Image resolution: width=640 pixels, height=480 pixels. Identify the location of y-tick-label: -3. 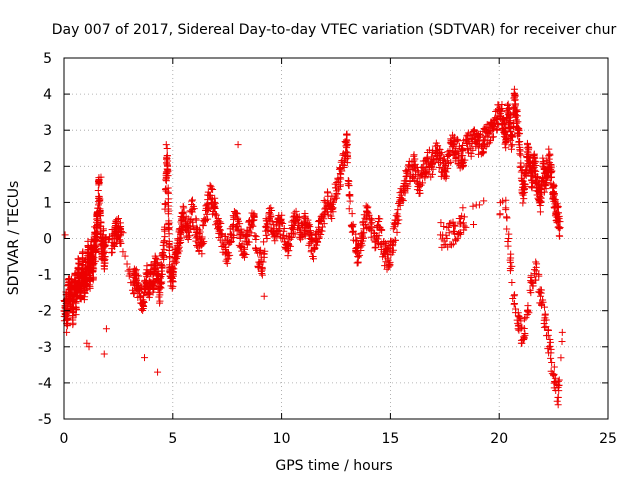
(45, 348).